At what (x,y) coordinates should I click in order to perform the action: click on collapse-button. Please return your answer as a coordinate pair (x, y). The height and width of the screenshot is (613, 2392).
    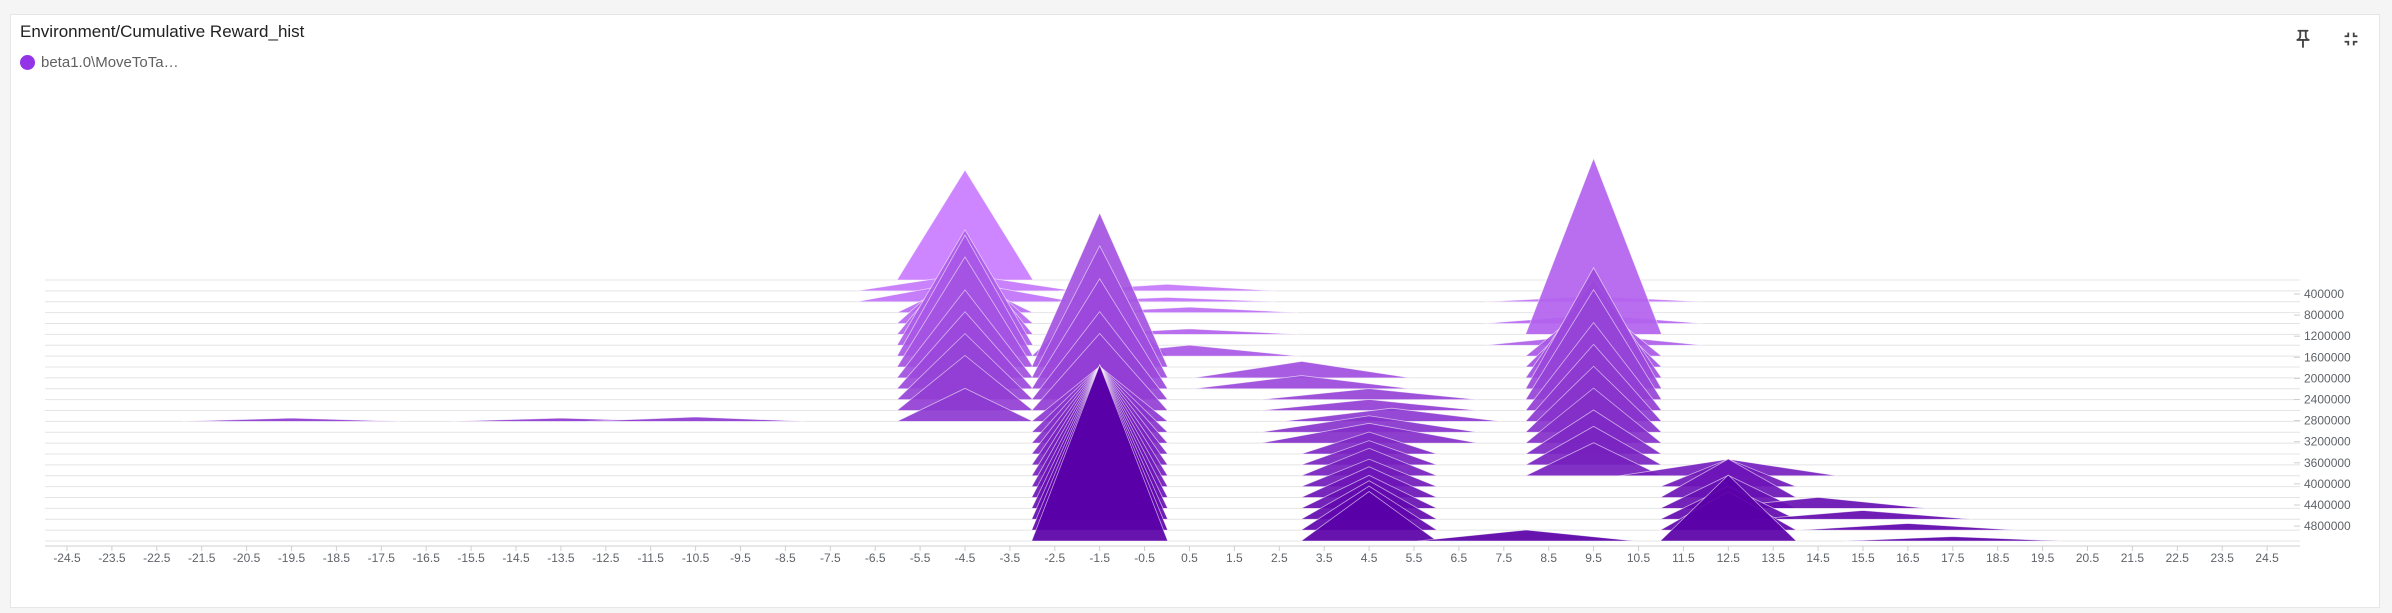
    Looking at the image, I should click on (2351, 39).